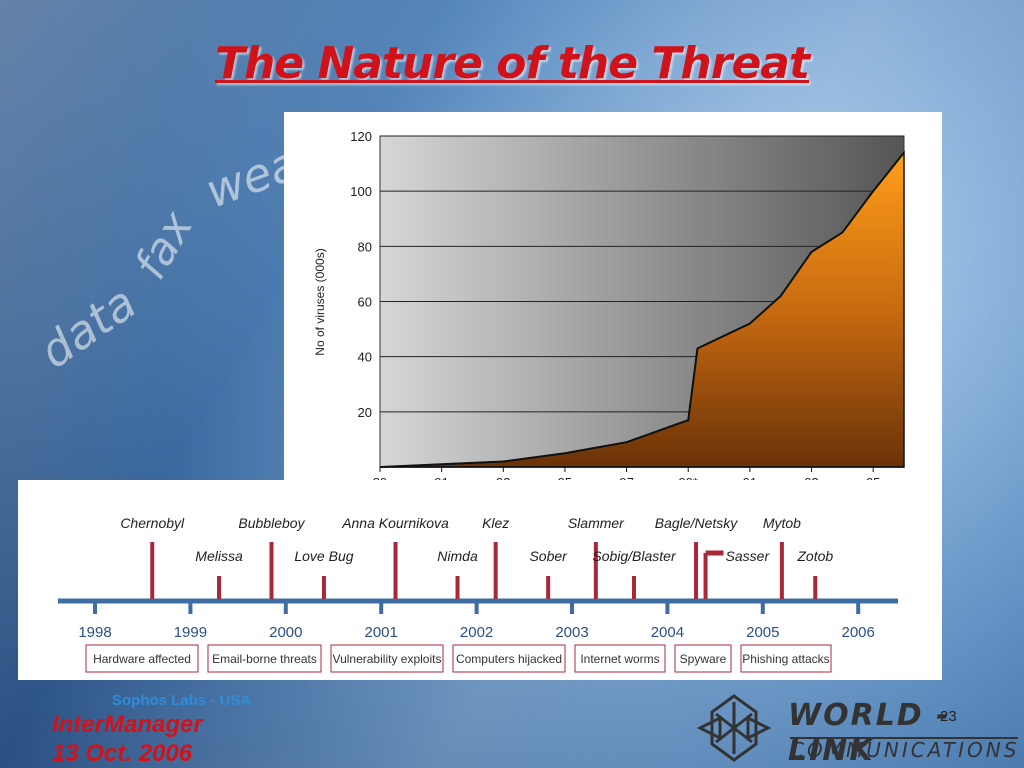 The height and width of the screenshot is (768, 1024). Describe the element at coordinates (365, 412) in the screenshot. I see `y-tick-label: 20` at that location.